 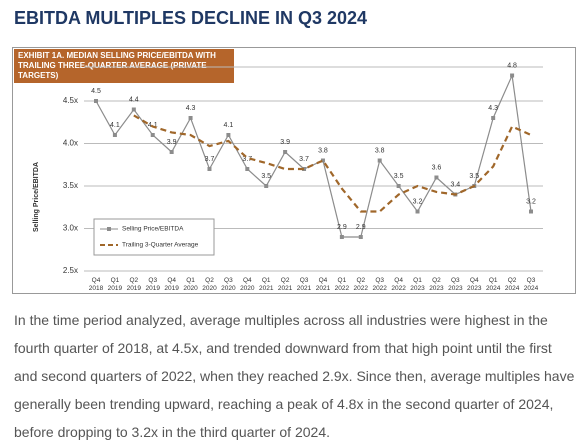 I want to click on x-tick-label: Q4 2019, so click(x=171, y=284).